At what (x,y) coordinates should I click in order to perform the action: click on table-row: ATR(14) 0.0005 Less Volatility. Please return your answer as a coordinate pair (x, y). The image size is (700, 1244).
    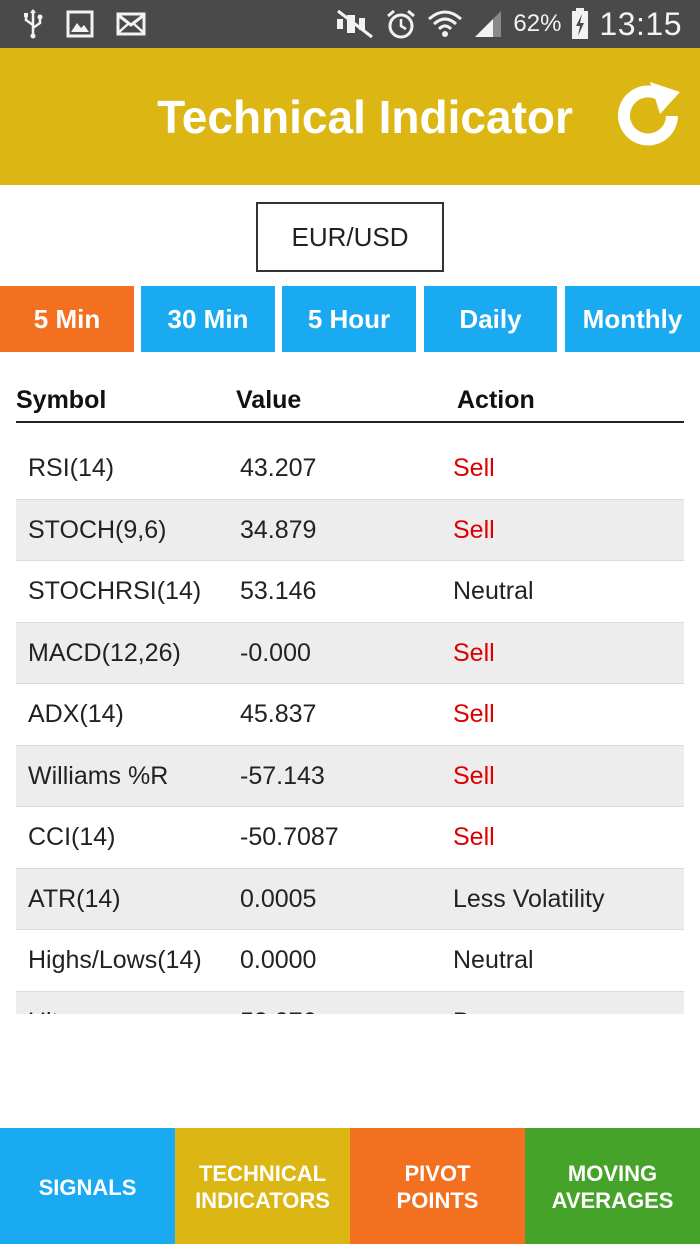
    Looking at the image, I should click on (350, 899).